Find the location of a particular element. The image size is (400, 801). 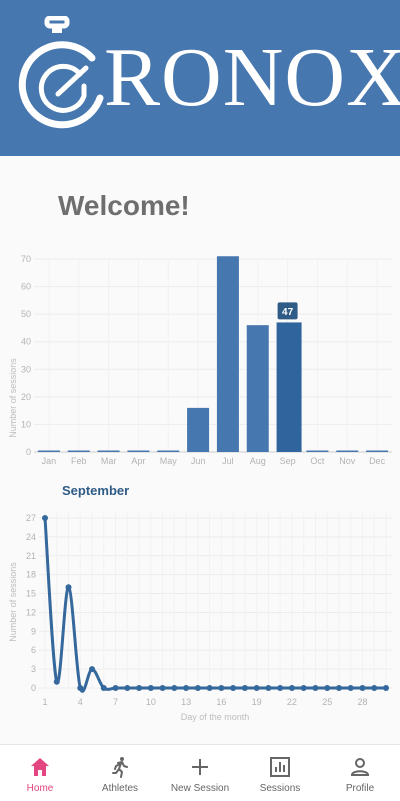

bar-nov is located at coordinates (347, 451).